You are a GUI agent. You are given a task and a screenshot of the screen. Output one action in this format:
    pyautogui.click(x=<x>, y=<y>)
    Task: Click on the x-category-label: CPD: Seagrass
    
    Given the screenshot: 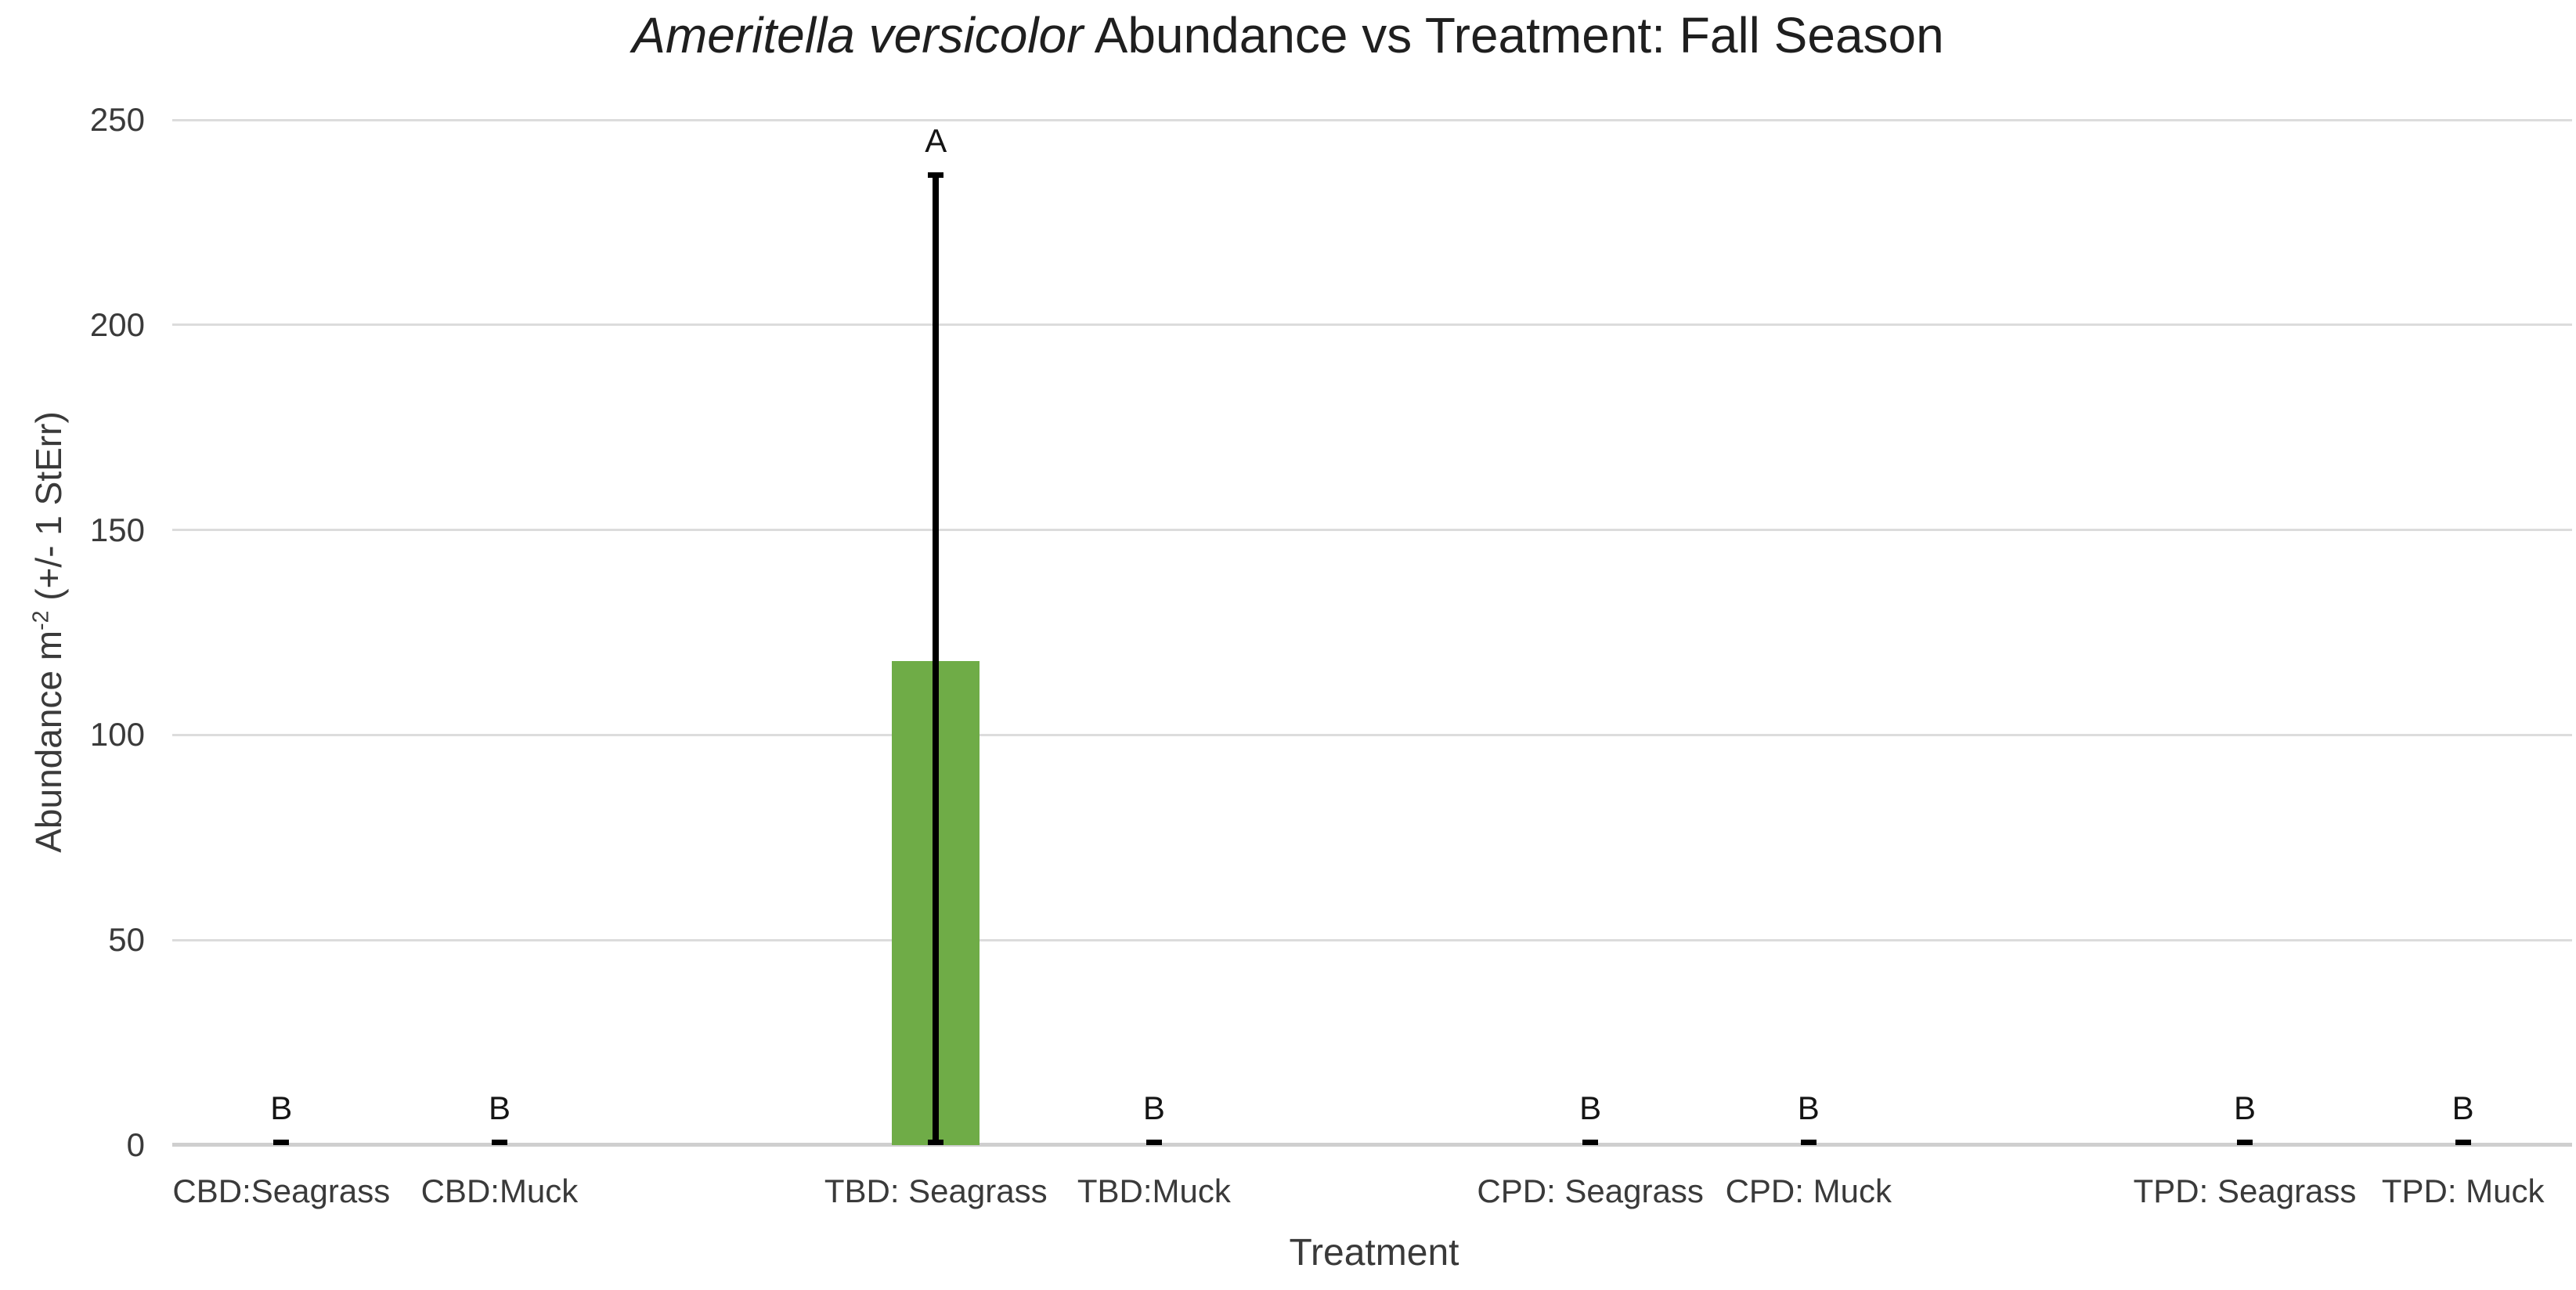 What is the action you would take?
    pyautogui.click(x=1590, y=1191)
    